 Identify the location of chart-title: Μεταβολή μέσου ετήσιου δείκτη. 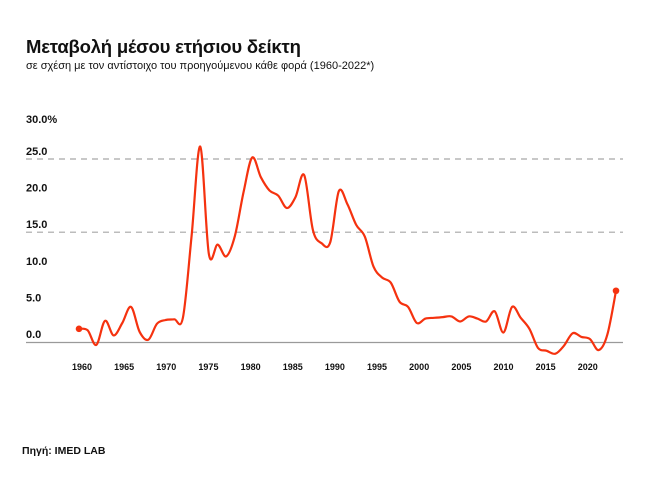
(163, 46).